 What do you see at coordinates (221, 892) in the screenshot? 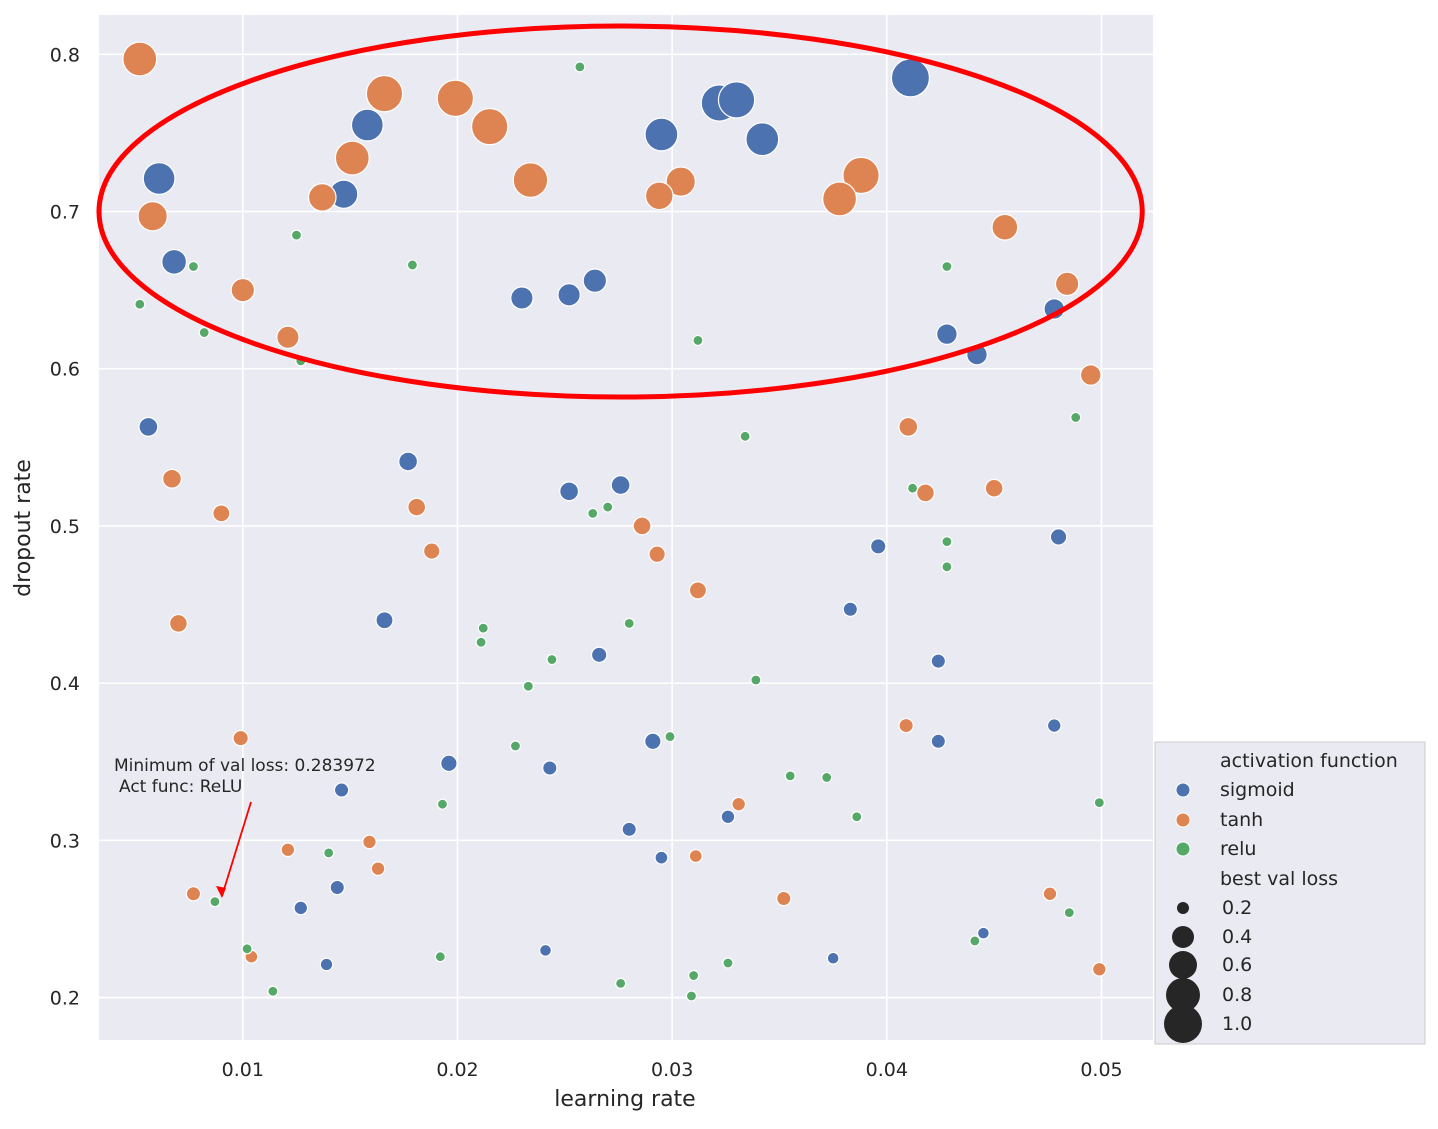
I see `annotation-arrowhead` at bounding box center [221, 892].